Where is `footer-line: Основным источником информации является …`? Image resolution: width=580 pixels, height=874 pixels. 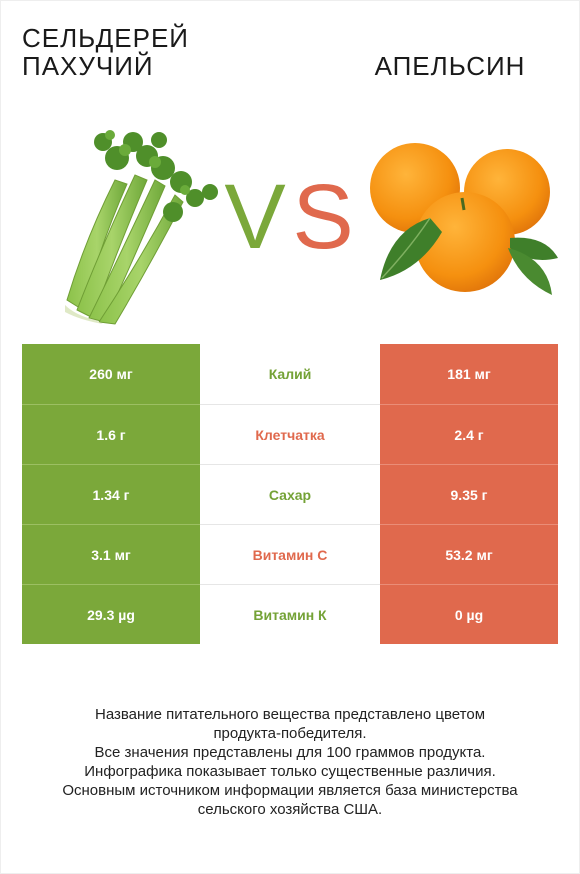 footer-line: Основным источником информации является … is located at coordinates (290, 790).